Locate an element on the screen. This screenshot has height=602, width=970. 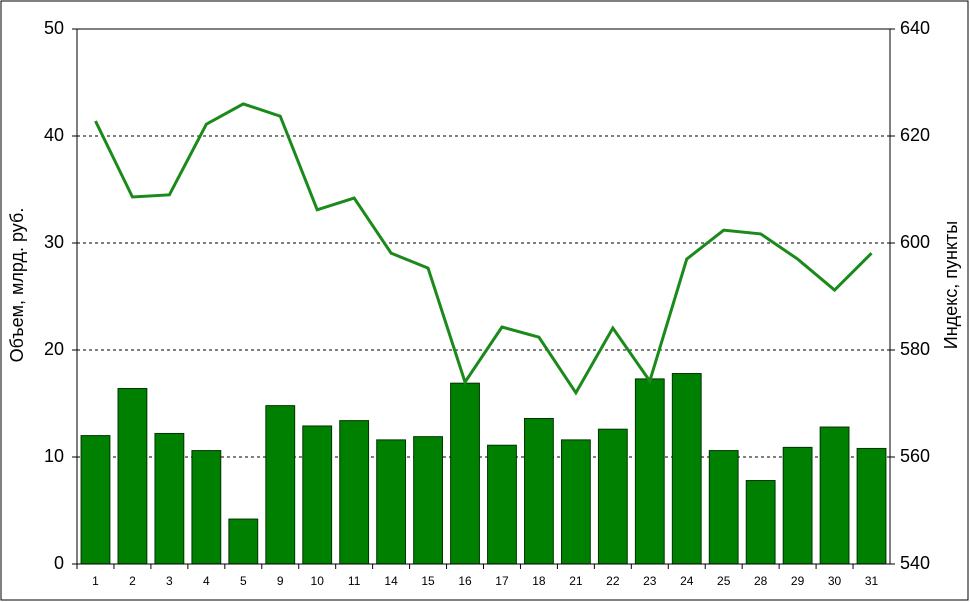
x-tick-label: 28 is located at coordinates (761, 581).